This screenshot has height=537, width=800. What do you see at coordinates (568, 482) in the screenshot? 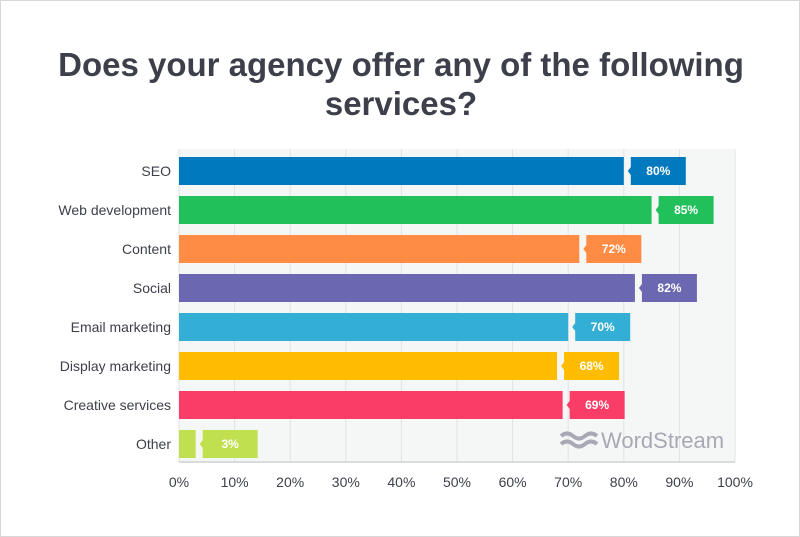
I see `x-tick-label: 70%` at bounding box center [568, 482].